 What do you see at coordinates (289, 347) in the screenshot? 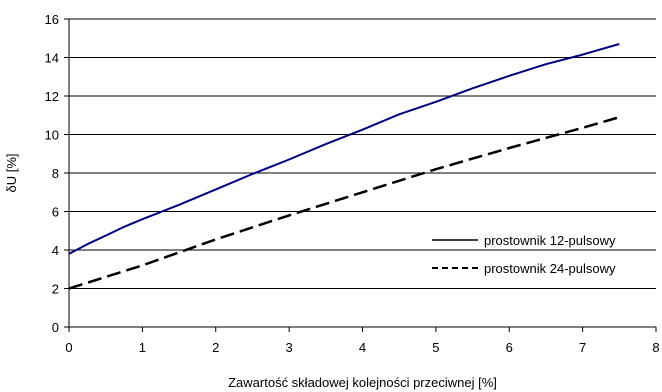
I see `x-tick-label-3: 3` at bounding box center [289, 347].